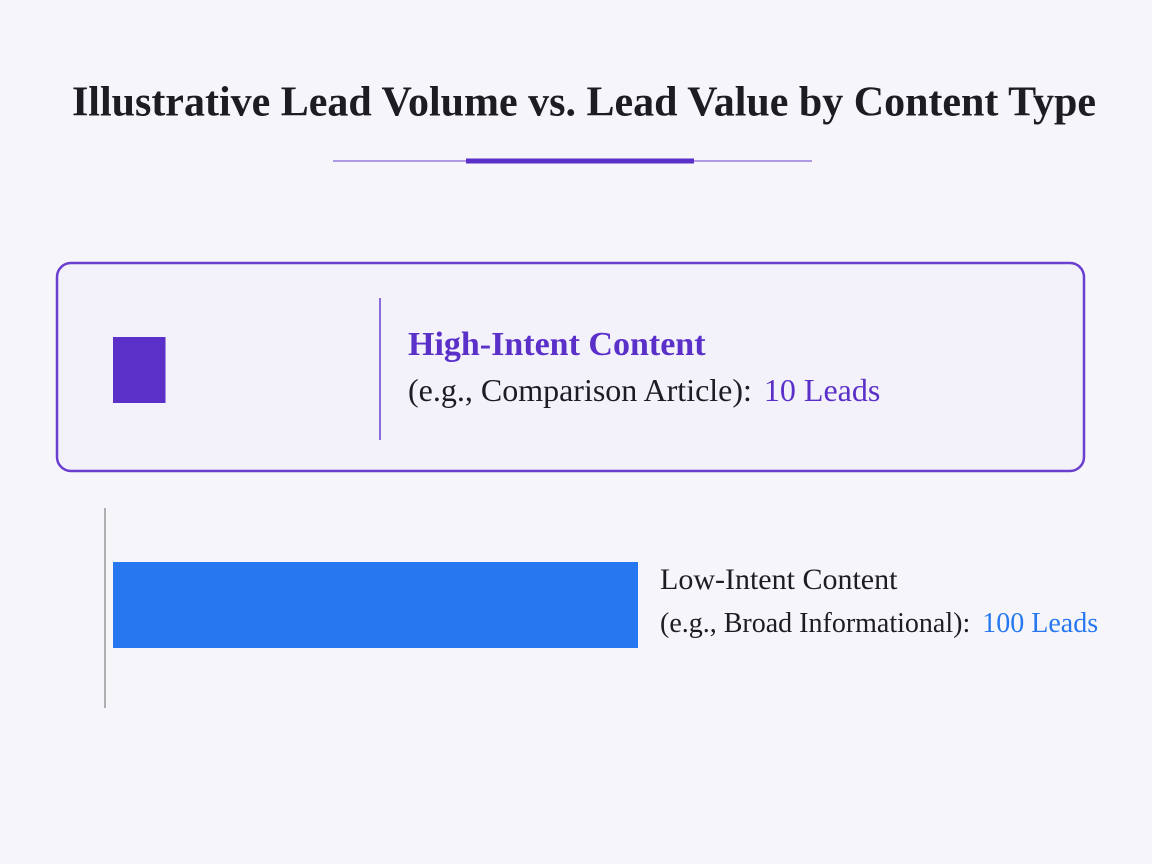 The image size is (1152, 864). I want to click on category-note: (e.g., Comparison Article): 10 Leads, so click(644, 390).